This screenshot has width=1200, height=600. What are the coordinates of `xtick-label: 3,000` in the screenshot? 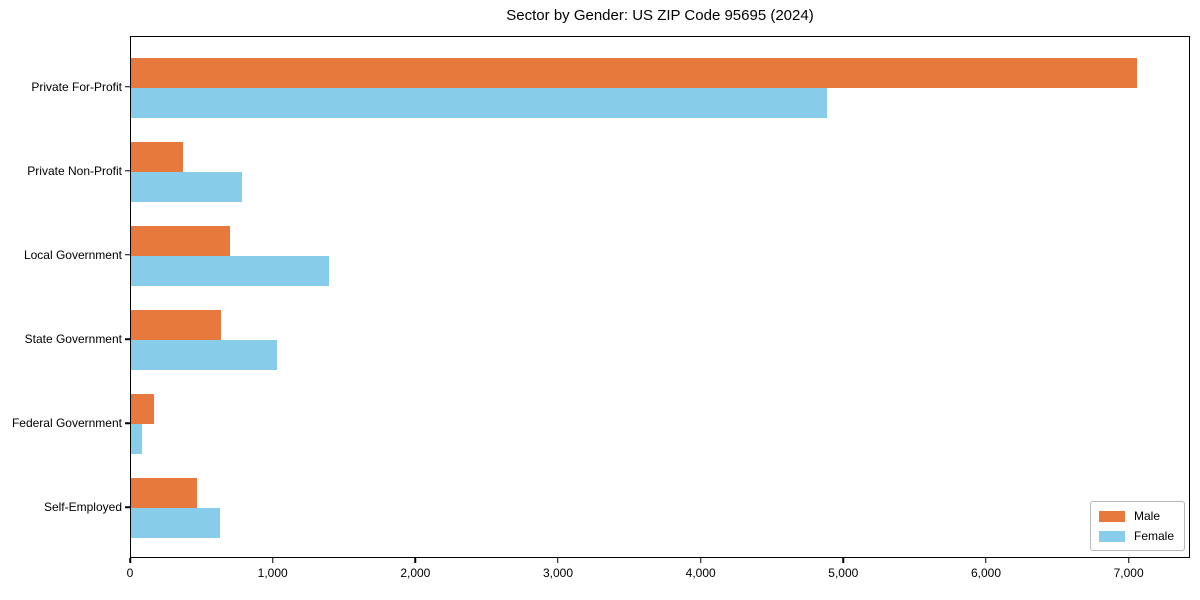 It's located at (557, 573).